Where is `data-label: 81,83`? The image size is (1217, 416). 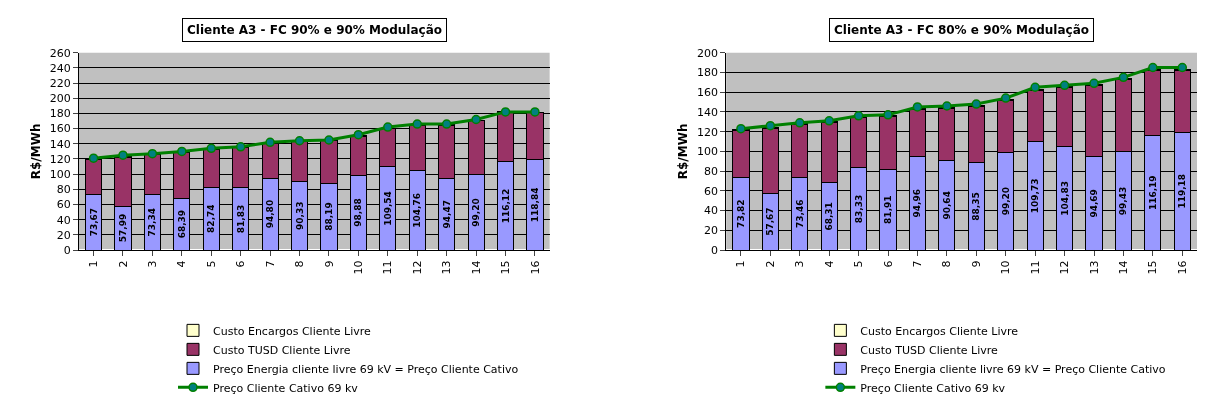
data-label: 81,83 is located at coordinates (240, 219).